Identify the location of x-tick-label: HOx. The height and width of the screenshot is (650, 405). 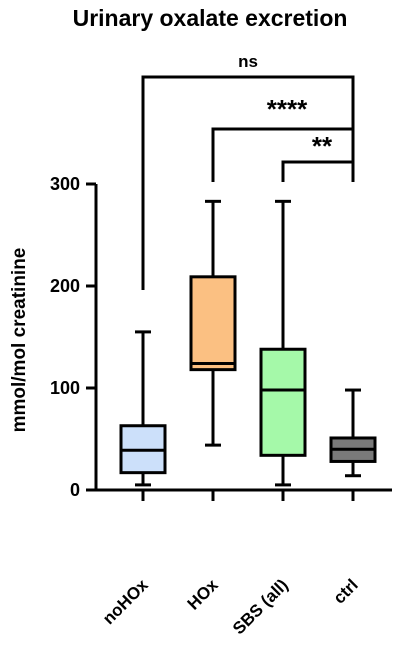
(203, 594).